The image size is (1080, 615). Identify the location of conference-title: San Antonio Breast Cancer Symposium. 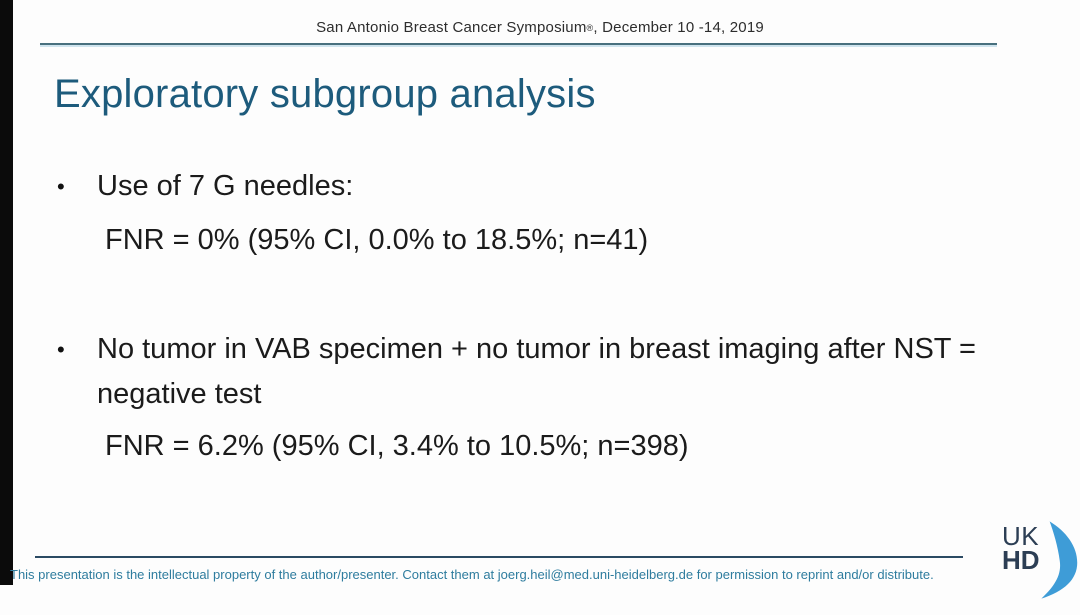
(451, 27).